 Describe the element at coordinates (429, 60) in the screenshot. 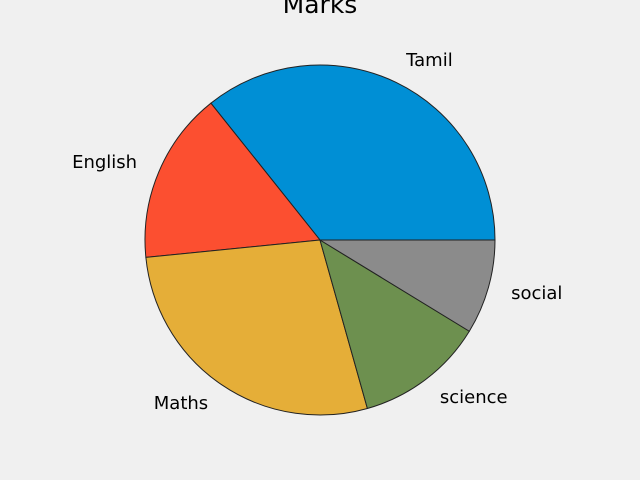

I see `pie-label-tamil: Tamil` at that location.